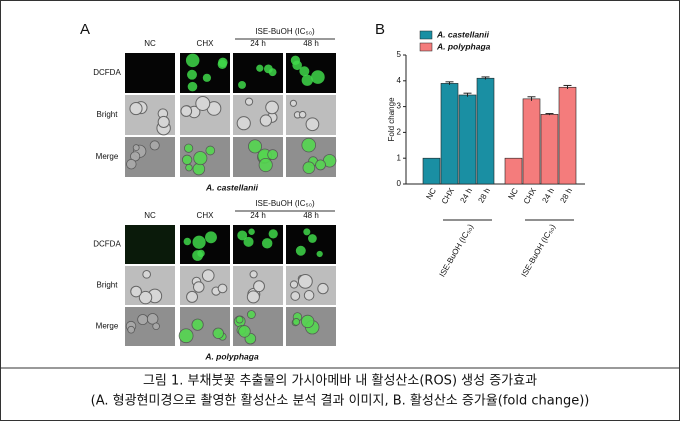 This screenshot has height=421, width=680. Describe the element at coordinates (463, 46) in the screenshot. I see `legend-label: A. polyphaga` at that location.